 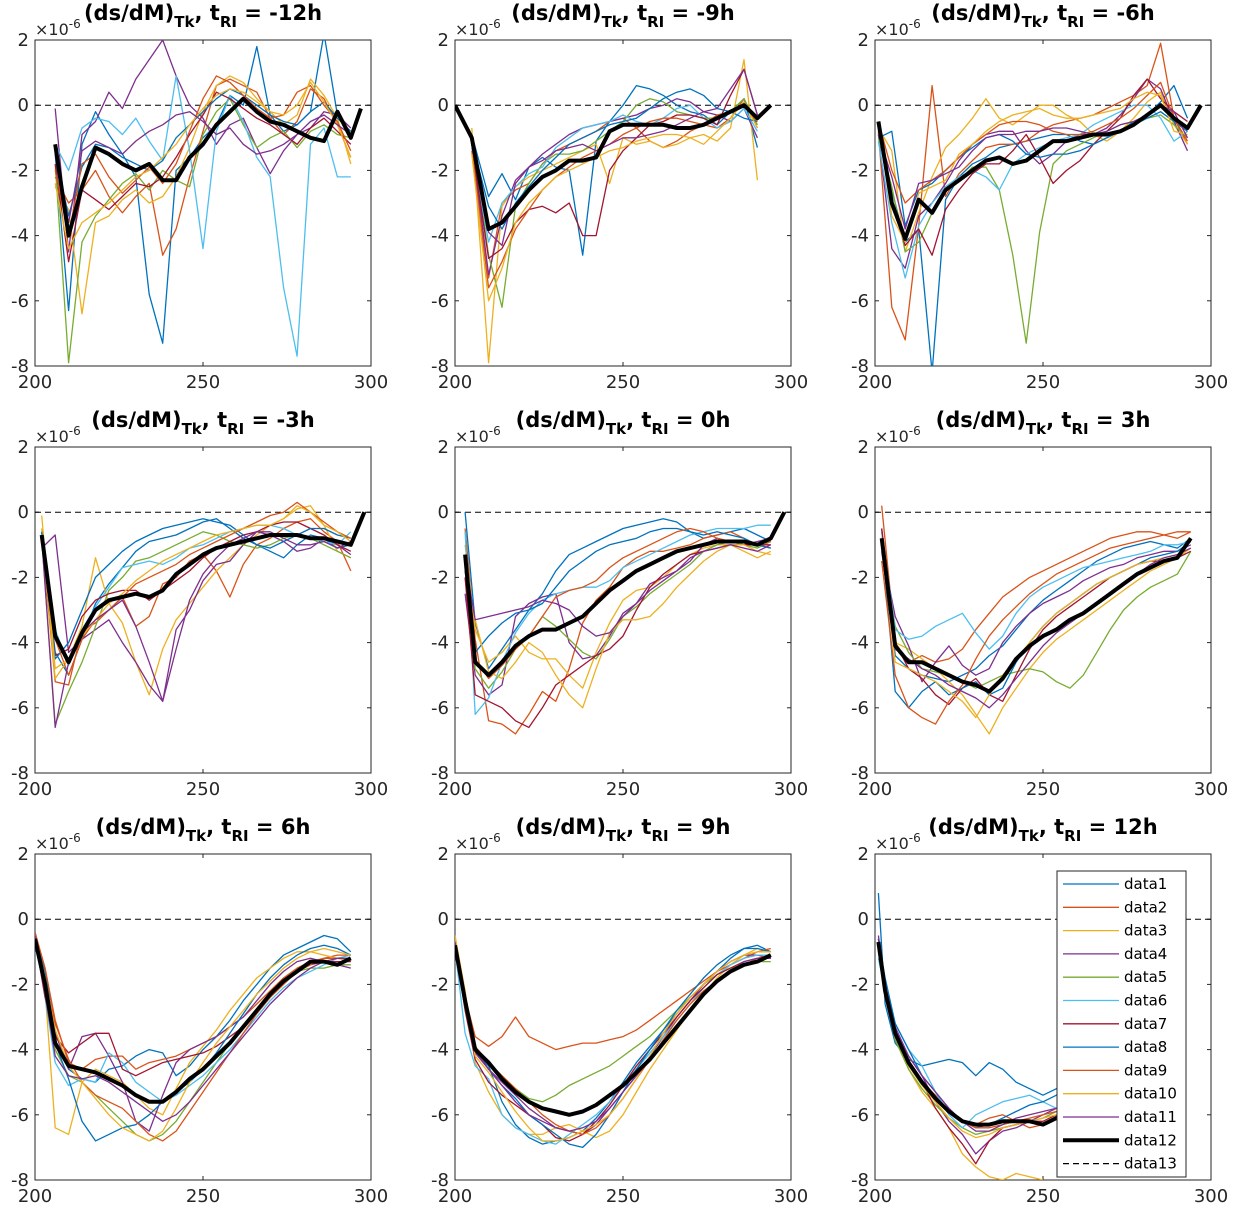 What do you see at coordinates (1145, 1001) in the screenshot?
I see `legend-label: data6` at bounding box center [1145, 1001].